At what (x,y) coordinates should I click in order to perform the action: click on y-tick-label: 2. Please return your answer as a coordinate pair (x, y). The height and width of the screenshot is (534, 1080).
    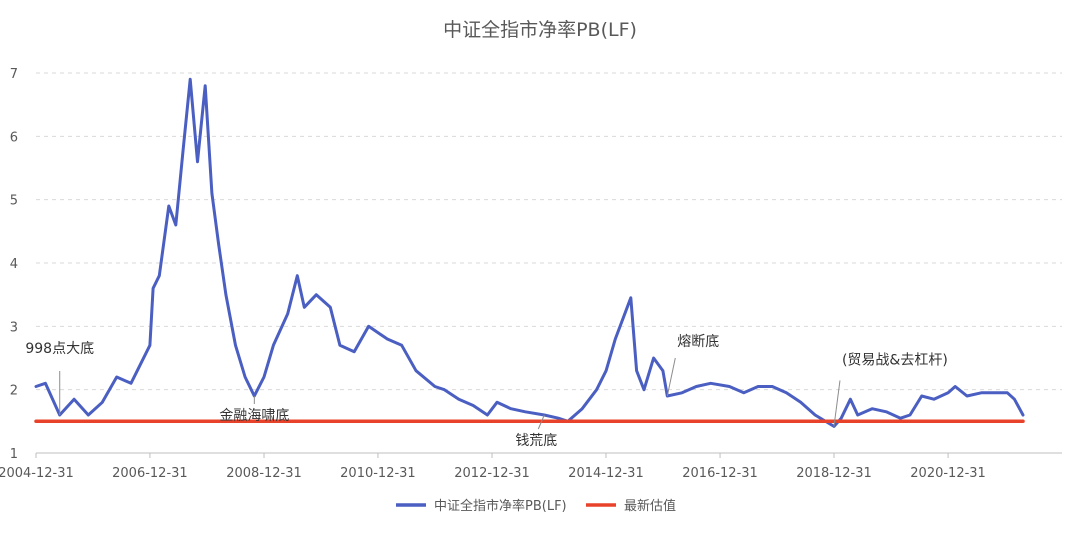
    Looking at the image, I should click on (14, 391).